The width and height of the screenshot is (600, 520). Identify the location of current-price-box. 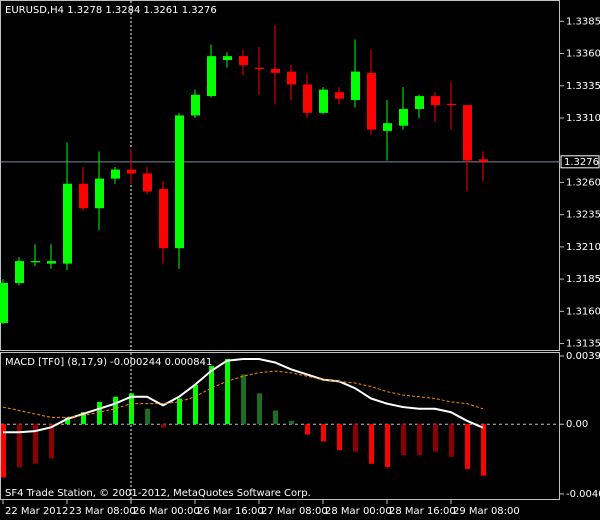
(580, 162).